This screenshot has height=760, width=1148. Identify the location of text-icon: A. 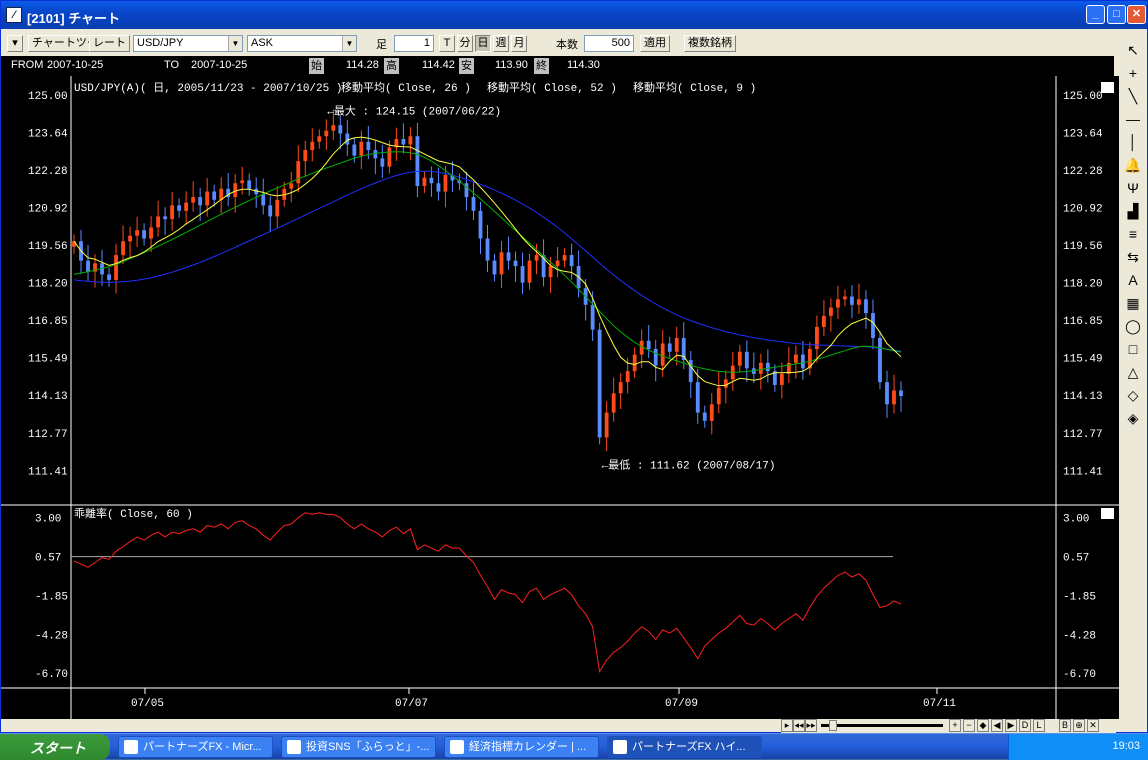
(1133, 280).